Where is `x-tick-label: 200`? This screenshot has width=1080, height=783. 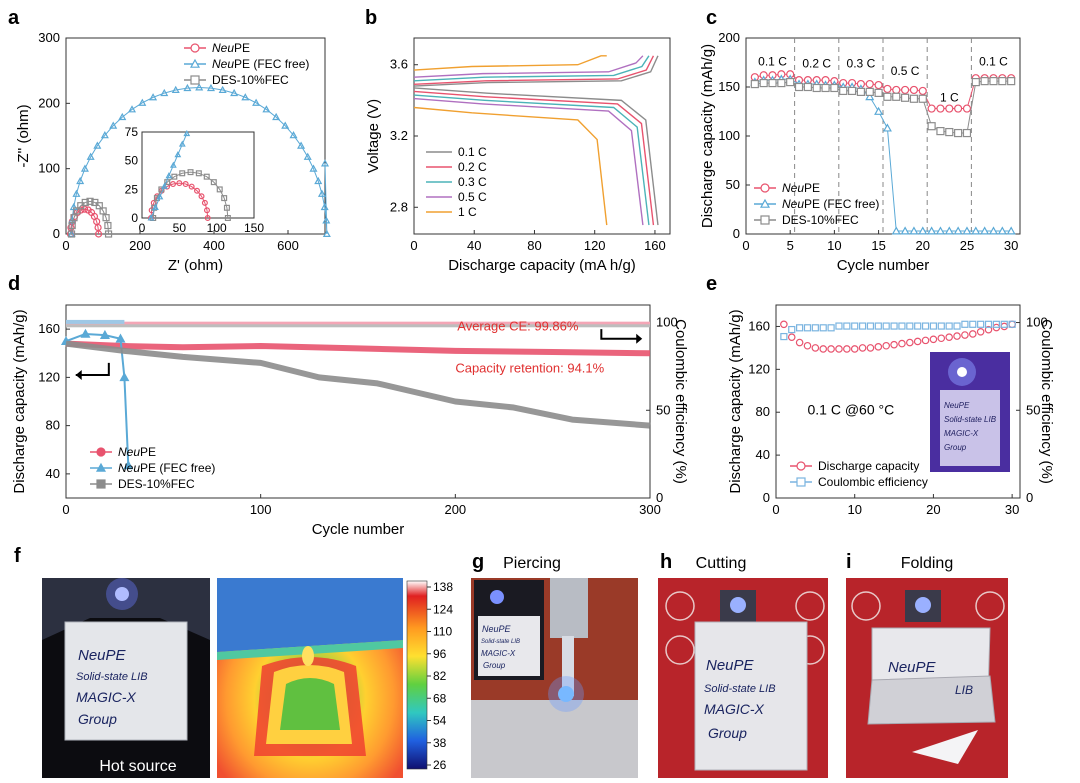
x-tick-label: 200 is located at coordinates (455, 509).